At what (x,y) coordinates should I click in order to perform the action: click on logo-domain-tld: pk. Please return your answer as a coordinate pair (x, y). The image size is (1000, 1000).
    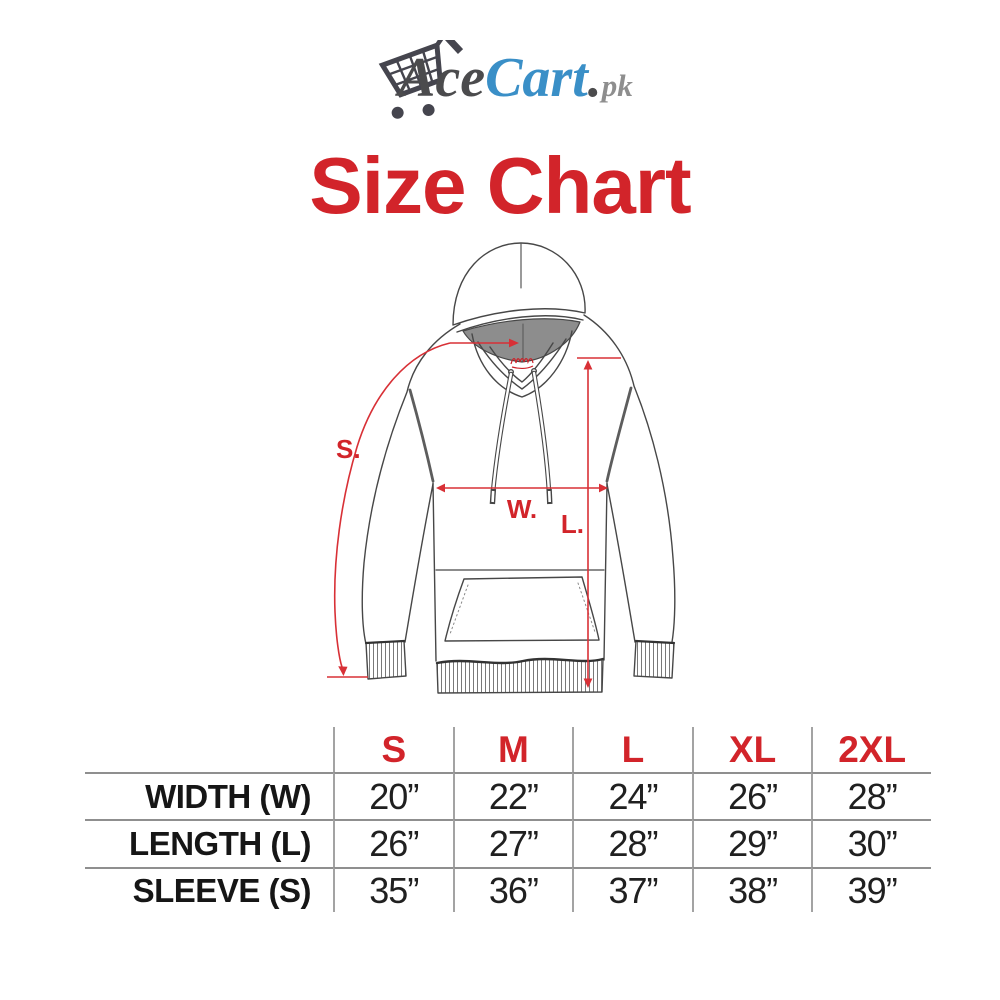
    Looking at the image, I should click on (617, 85).